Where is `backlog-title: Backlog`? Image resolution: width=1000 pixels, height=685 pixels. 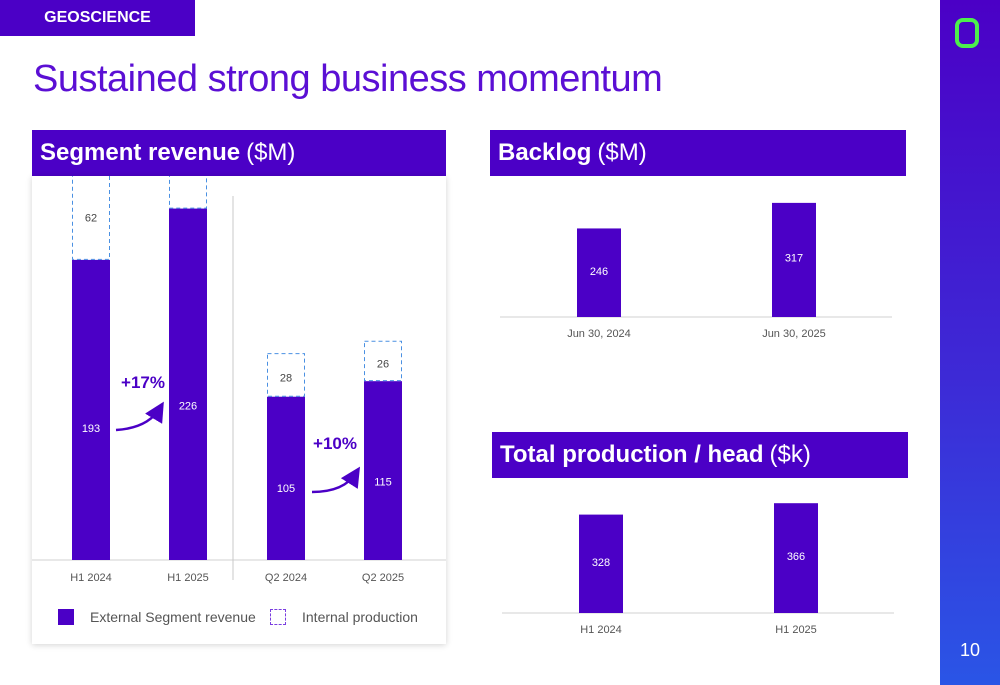 backlog-title: Backlog is located at coordinates (545, 152).